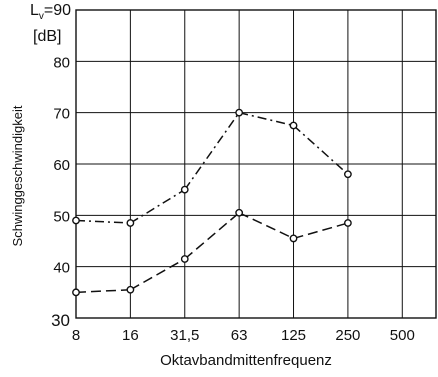 The image size is (438, 377). What do you see at coordinates (61, 165) in the screenshot?
I see `y-tick-label: 60` at bounding box center [61, 165].